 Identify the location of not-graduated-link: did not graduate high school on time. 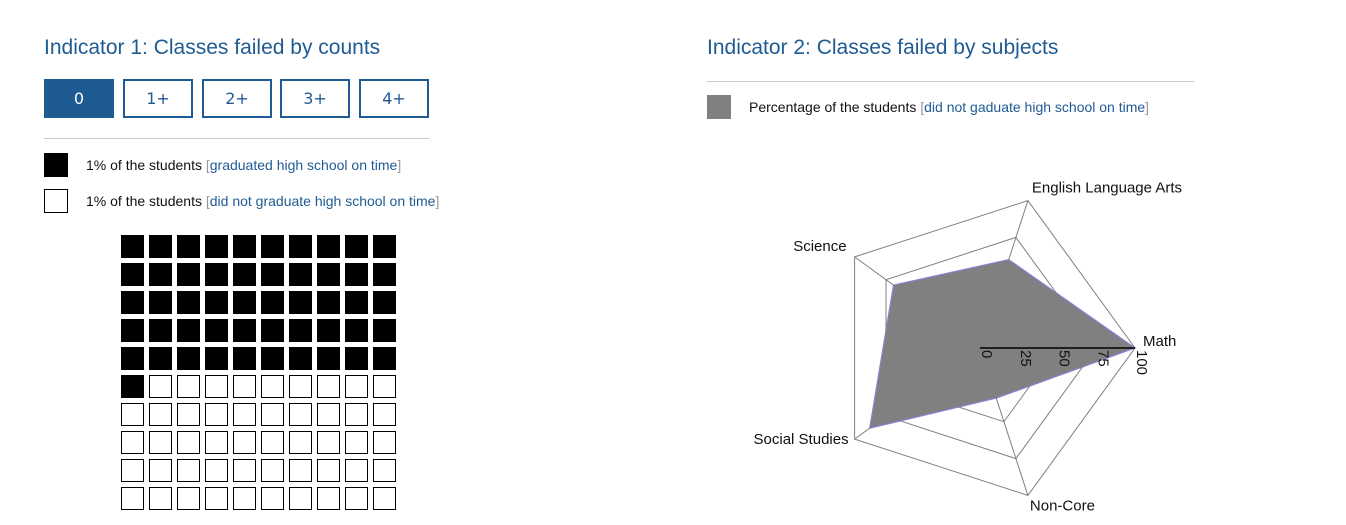
(322, 201).